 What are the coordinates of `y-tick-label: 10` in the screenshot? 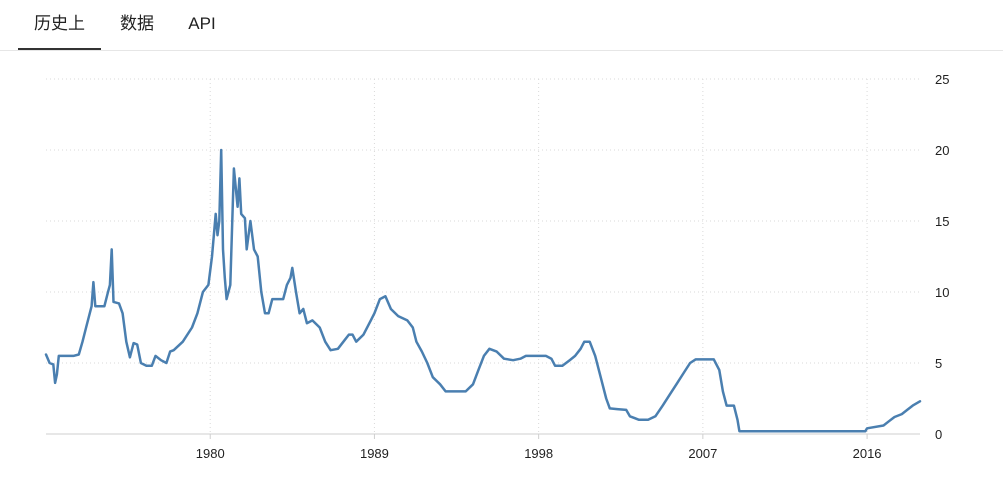 It's located at (942, 292).